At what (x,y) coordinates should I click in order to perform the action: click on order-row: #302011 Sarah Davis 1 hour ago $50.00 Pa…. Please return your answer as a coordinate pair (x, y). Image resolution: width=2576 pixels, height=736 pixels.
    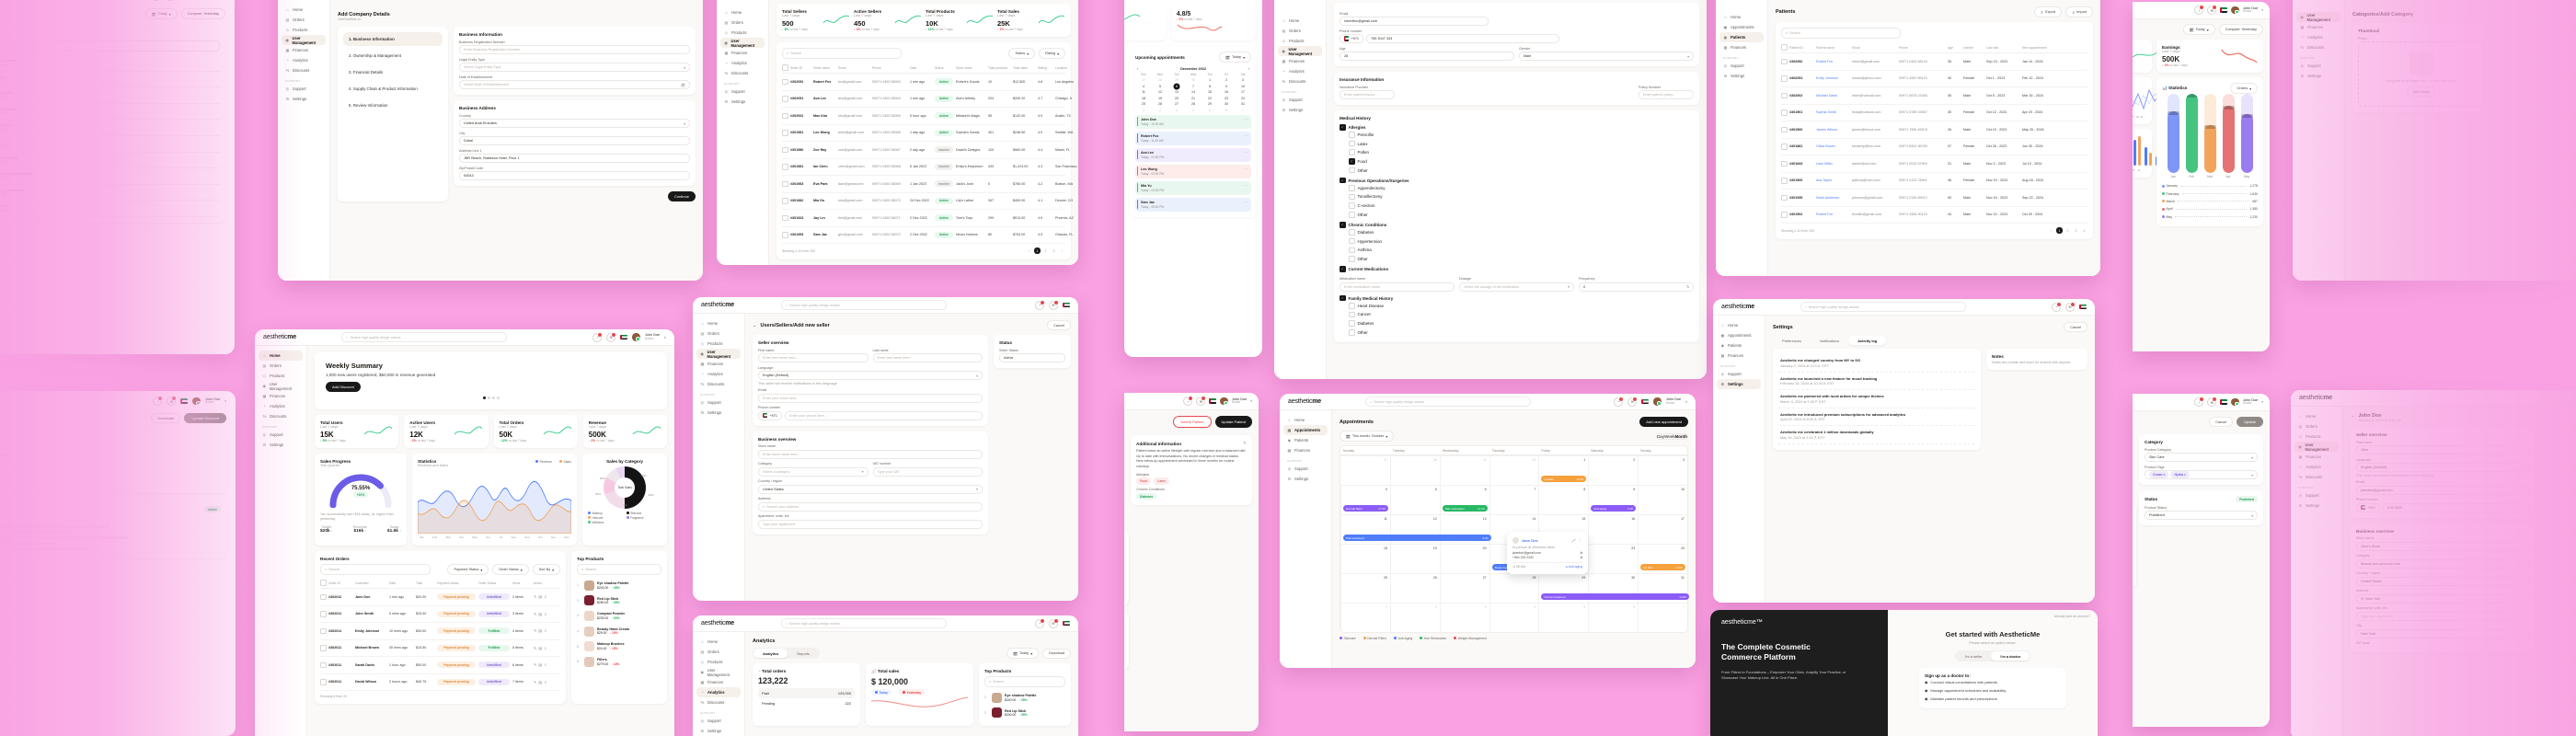
    Looking at the image, I should click on (440, 665).